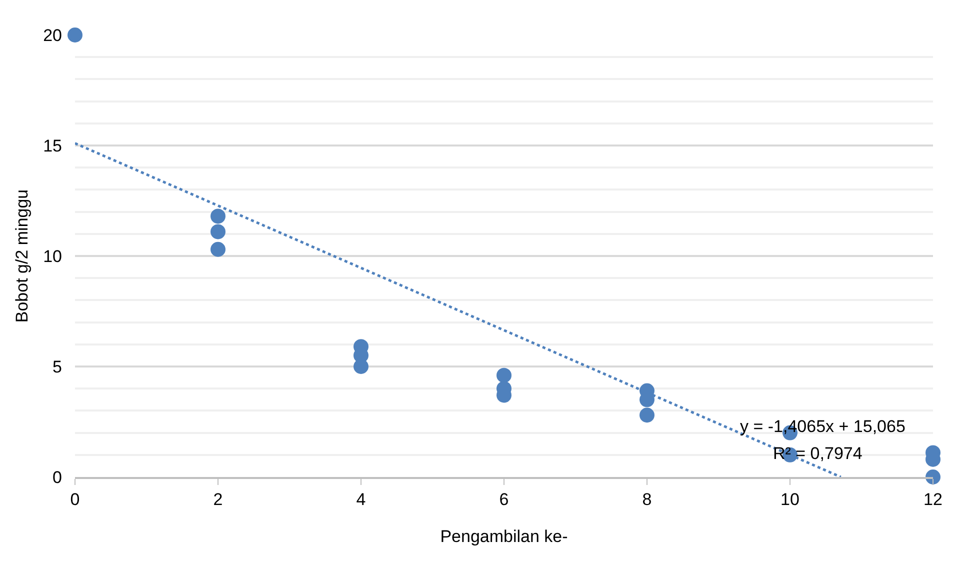  What do you see at coordinates (504, 536) in the screenshot?
I see `x-axis-title: Pengambilan ke-` at bounding box center [504, 536].